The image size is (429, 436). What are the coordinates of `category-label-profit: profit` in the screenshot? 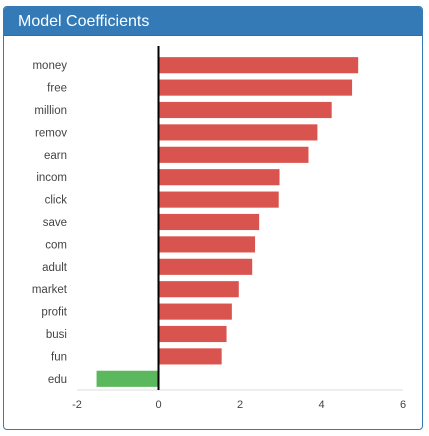 It's located at (54, 313).